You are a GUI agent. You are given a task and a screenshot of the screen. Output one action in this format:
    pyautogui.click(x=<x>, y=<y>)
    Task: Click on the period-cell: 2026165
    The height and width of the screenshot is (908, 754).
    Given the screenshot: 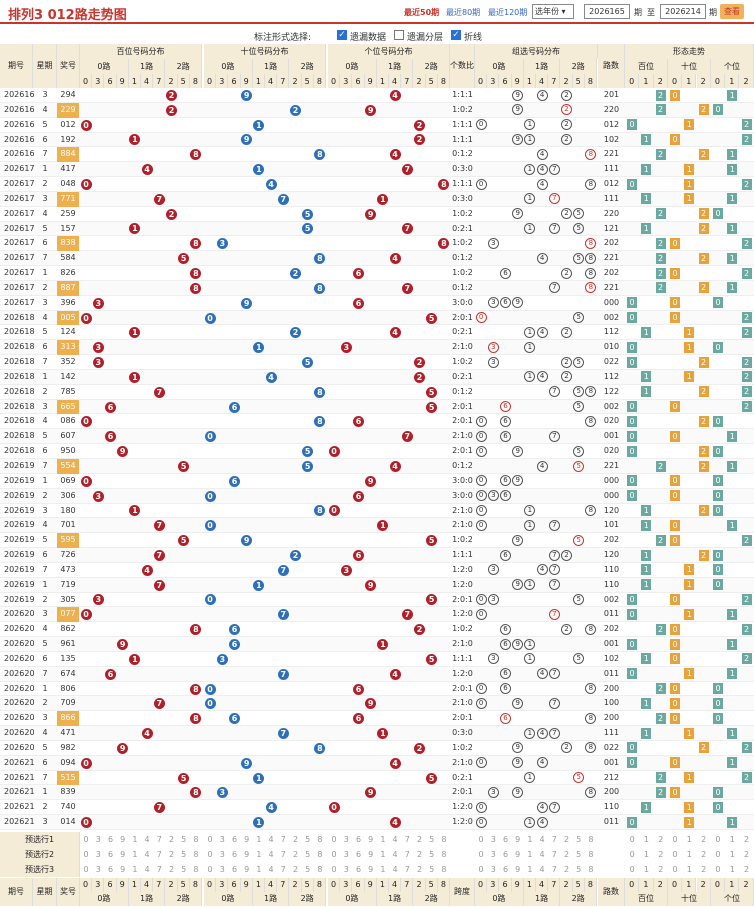 What is the action you would take?
    pyautogui.click(x=19, y=94)
    